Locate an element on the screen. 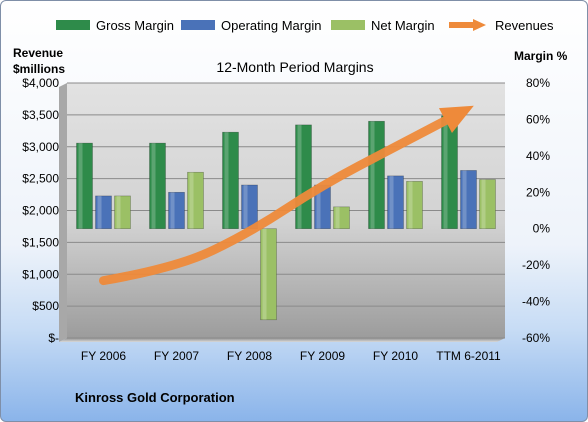 The image size is (588, 422). category-label: FY 2006 is located at coordinates (103, 356).